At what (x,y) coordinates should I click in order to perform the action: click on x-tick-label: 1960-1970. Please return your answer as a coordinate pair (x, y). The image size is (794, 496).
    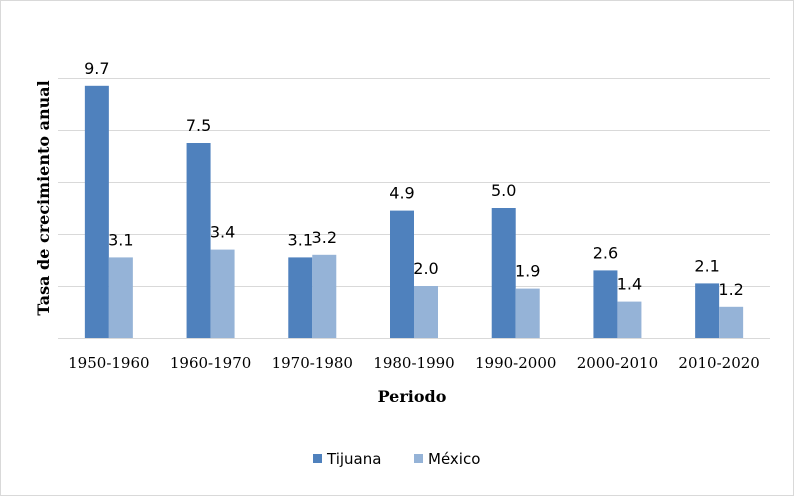
    Looking at the image, I should click on (210, 363).